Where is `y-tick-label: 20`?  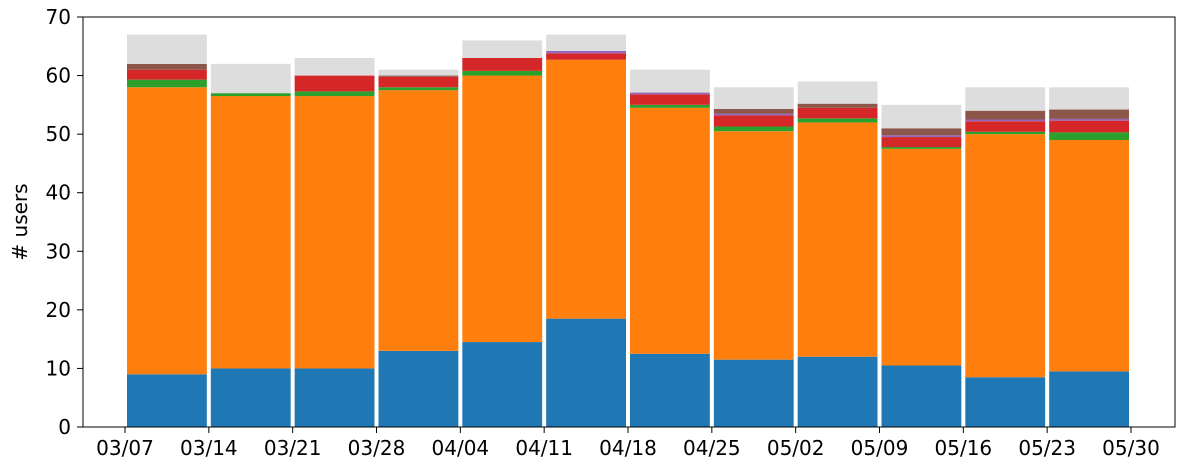
y-tick-label: 20 is located at coordinates (58, 310).